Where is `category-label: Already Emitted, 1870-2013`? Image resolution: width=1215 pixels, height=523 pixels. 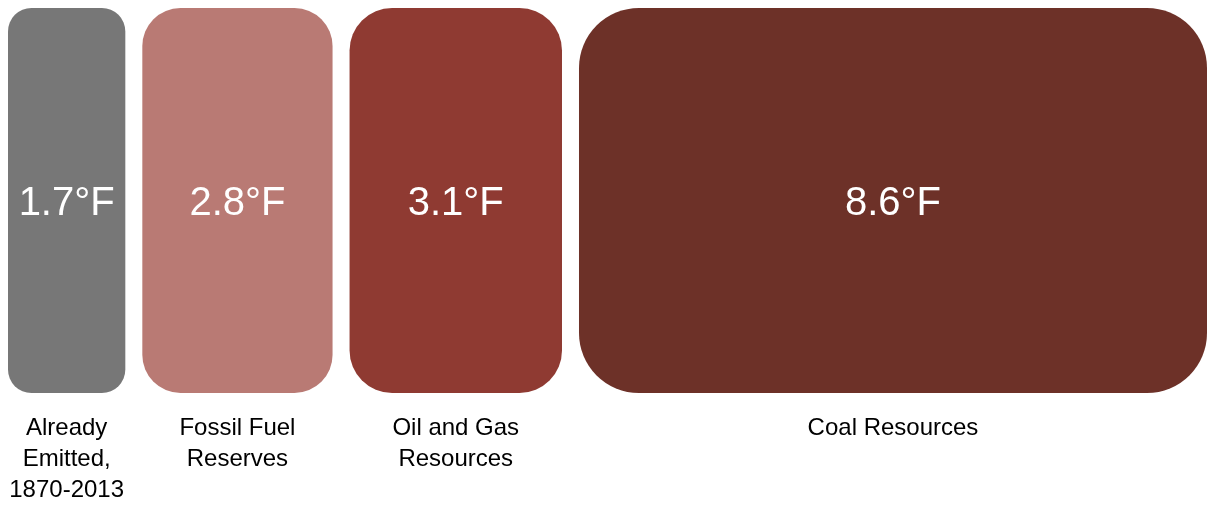
category-label: Already Emitted, 1870-2013 is located at coordinates (67, 458).